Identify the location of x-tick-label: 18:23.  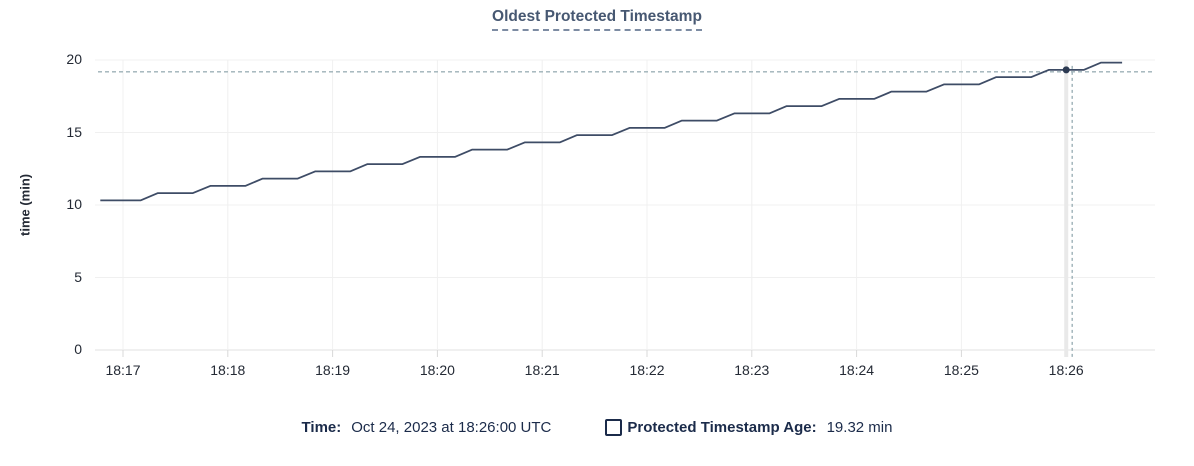
(752, 370).